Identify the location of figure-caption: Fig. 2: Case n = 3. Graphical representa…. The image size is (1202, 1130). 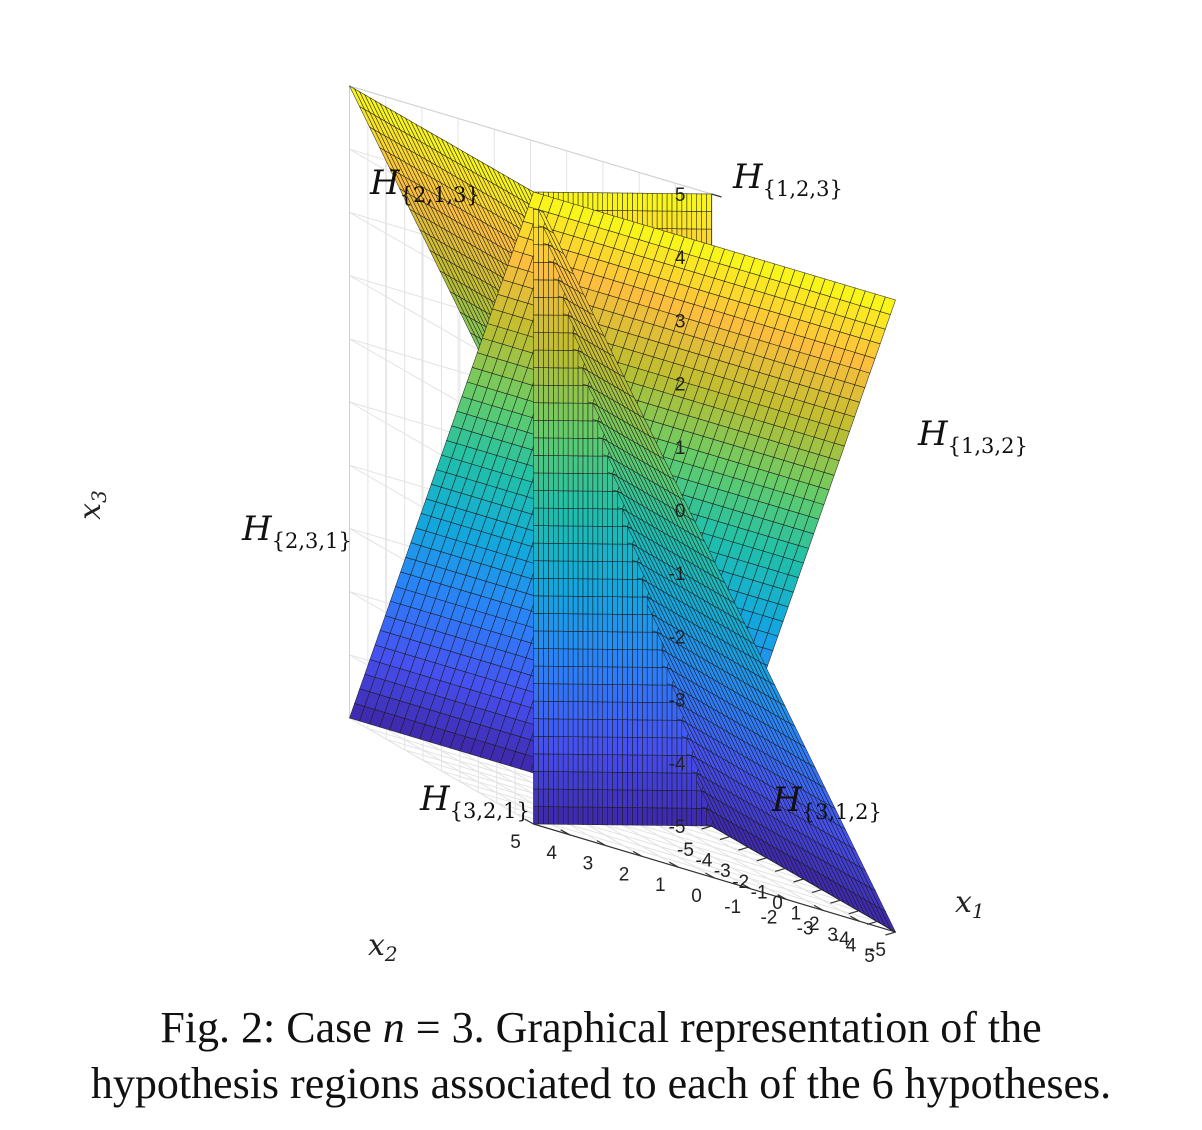
(601, 1056).